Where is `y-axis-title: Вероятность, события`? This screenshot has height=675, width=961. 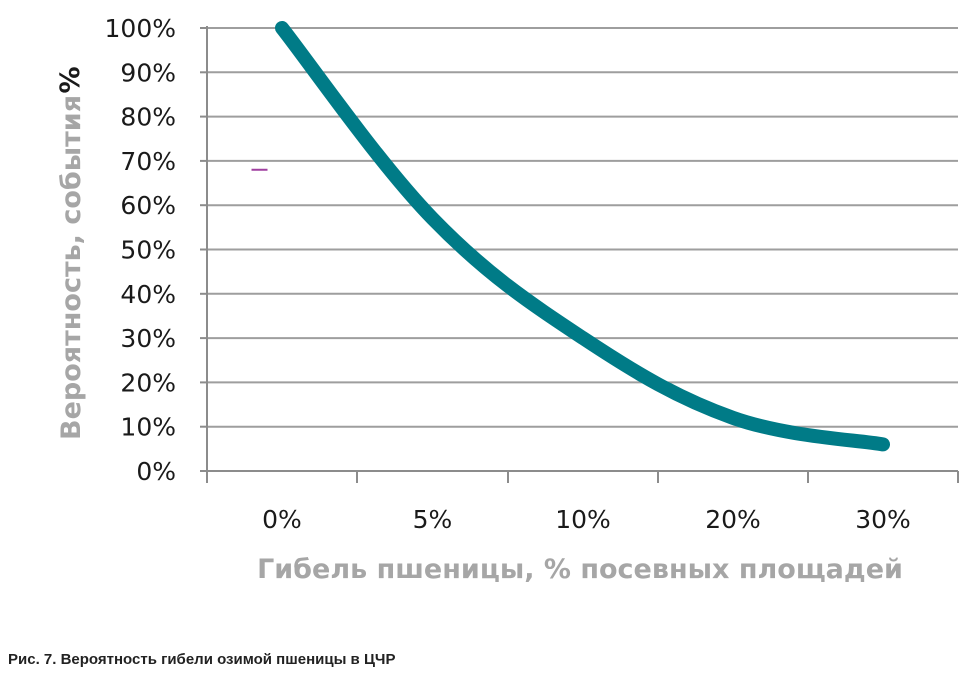 y-axis-title: Вероятность, события is located at coordinates (71, 267).